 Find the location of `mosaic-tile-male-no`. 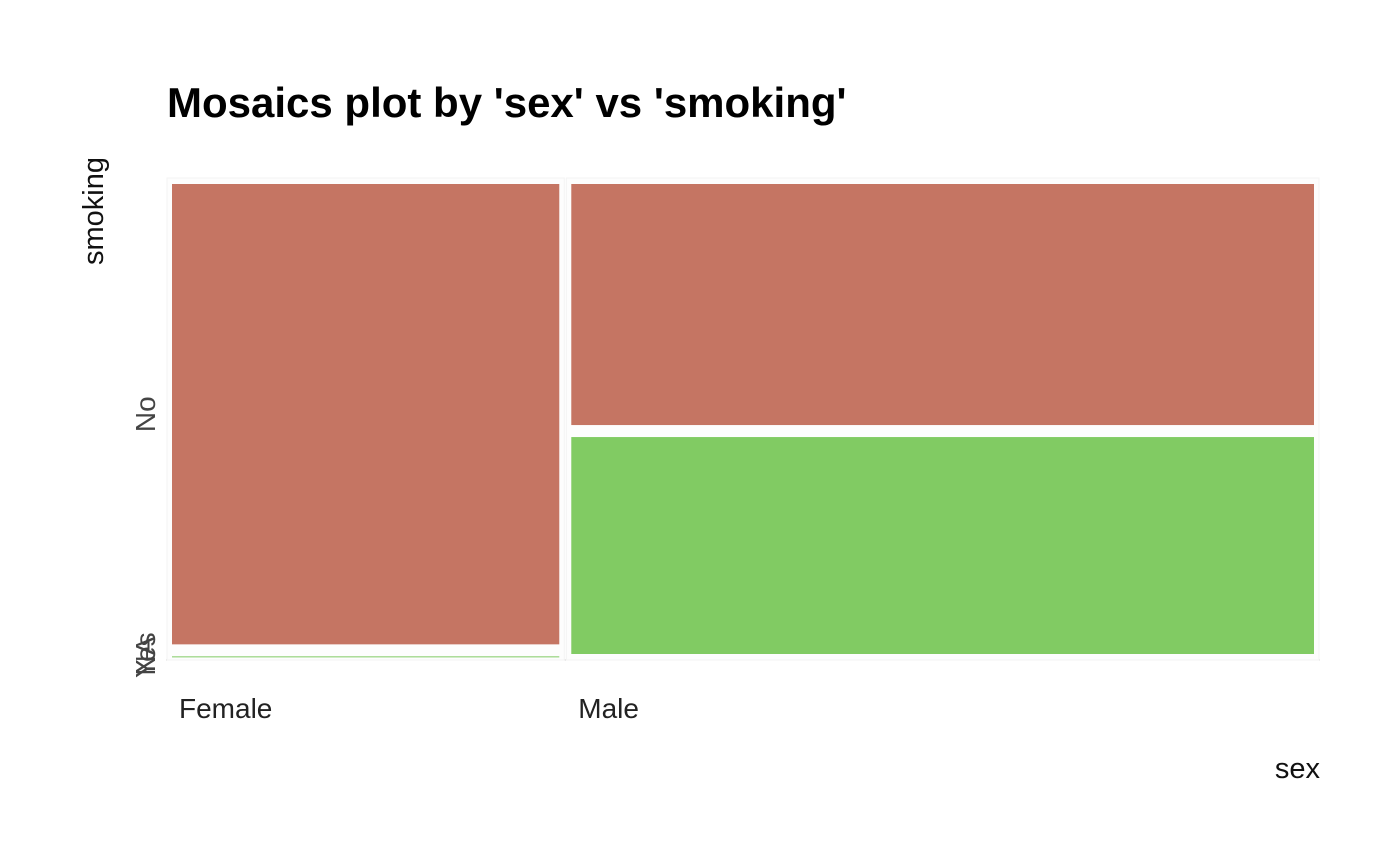

mosaic-tile-male-no is located at coordinates (942, 305).